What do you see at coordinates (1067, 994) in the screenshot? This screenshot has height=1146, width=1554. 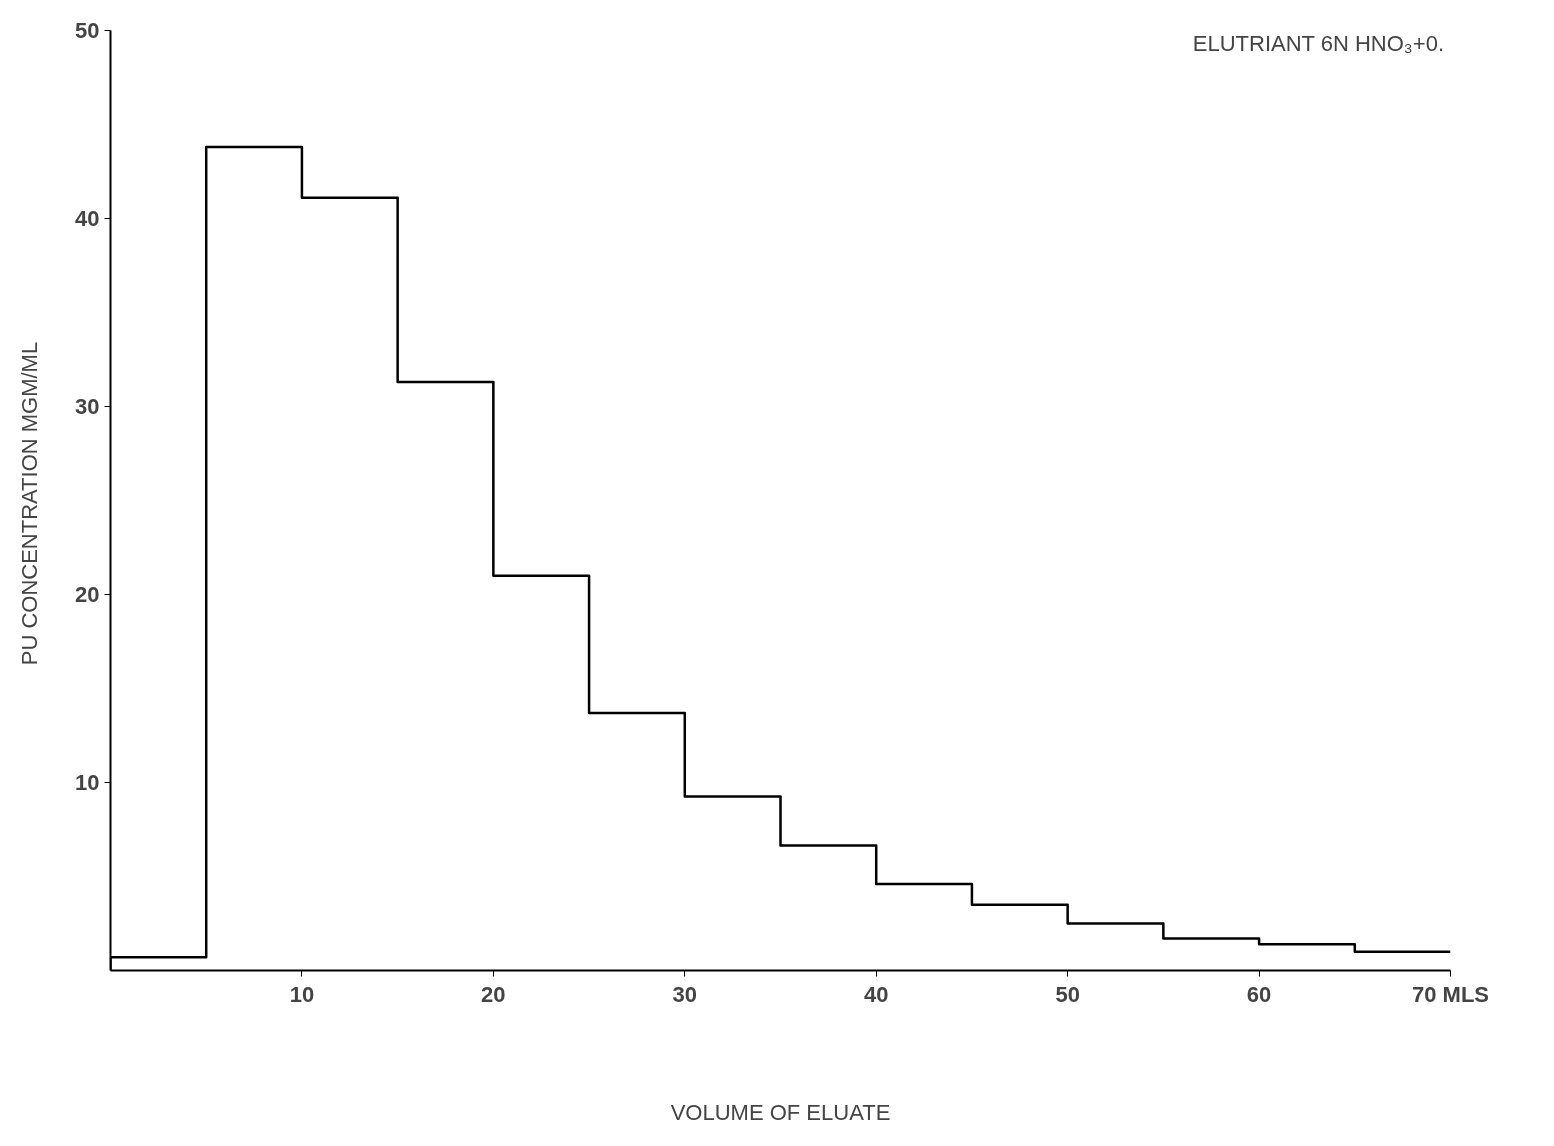 I see `x-tick-label: 50` at bounding box center [1067, 994].